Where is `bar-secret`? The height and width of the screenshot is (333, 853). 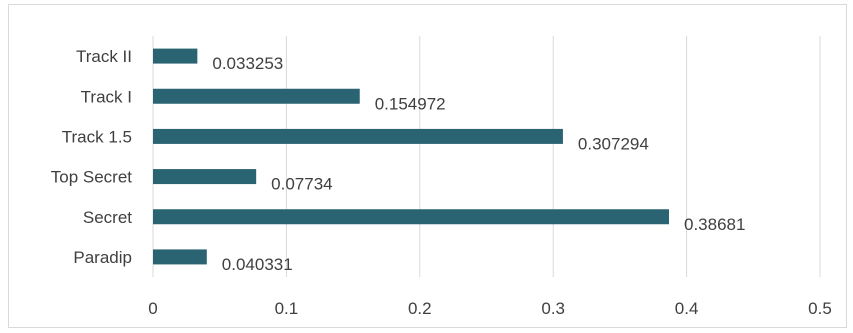
bar-secret is located at coordinates (411, 217).